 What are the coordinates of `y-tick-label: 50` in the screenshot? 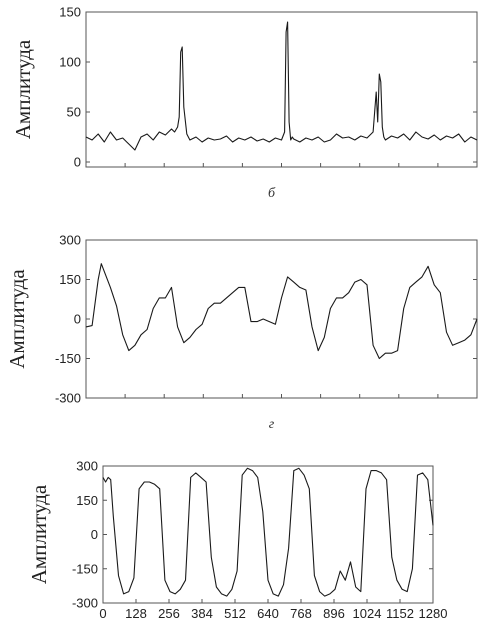 It's located at (74, 112).